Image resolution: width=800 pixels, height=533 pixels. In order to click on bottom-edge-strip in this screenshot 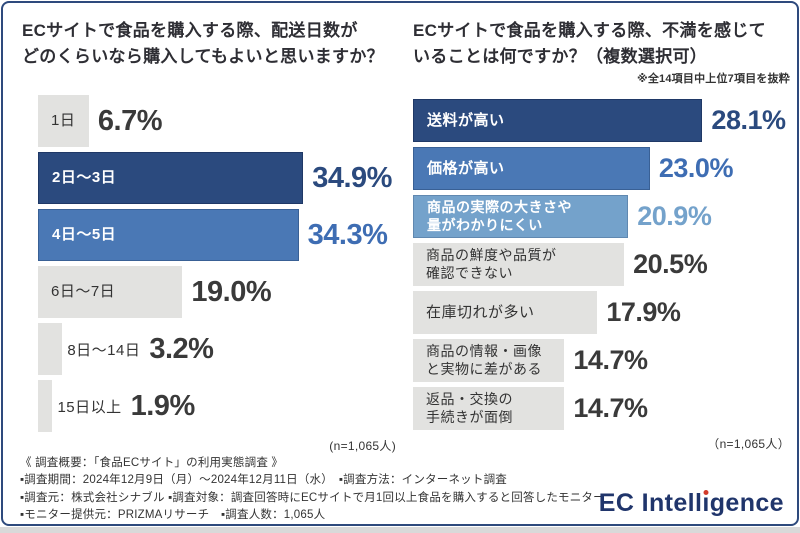, I will do `click(400, 530)`.